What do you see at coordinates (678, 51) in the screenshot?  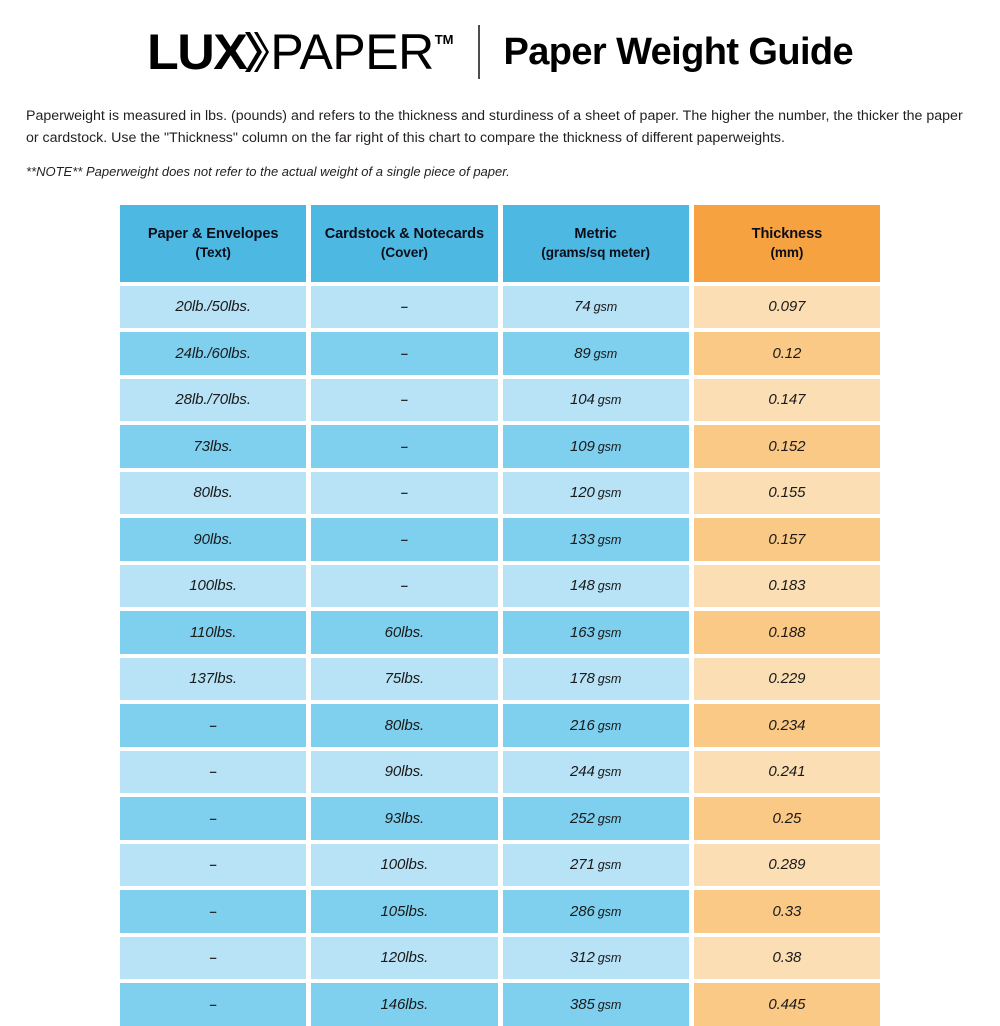 I see `page-title: Paper Weight Guide` at bounding box center [678, 51].